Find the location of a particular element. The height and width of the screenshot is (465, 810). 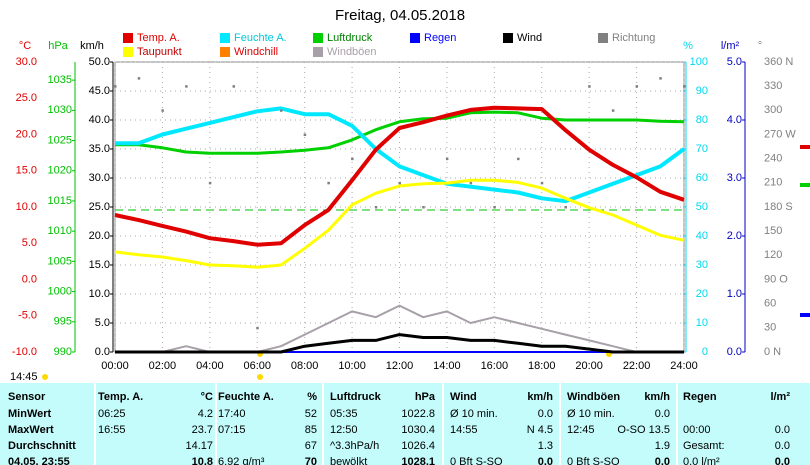

y-tick-label: 60 is located at coordinates (770, 304).